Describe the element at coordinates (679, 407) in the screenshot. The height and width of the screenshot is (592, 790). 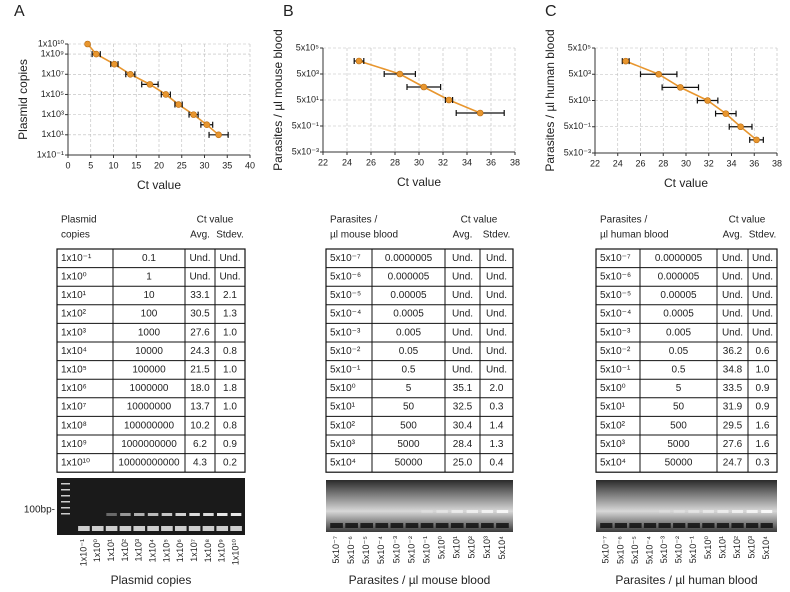
I see `table-cell: 50` at that location.